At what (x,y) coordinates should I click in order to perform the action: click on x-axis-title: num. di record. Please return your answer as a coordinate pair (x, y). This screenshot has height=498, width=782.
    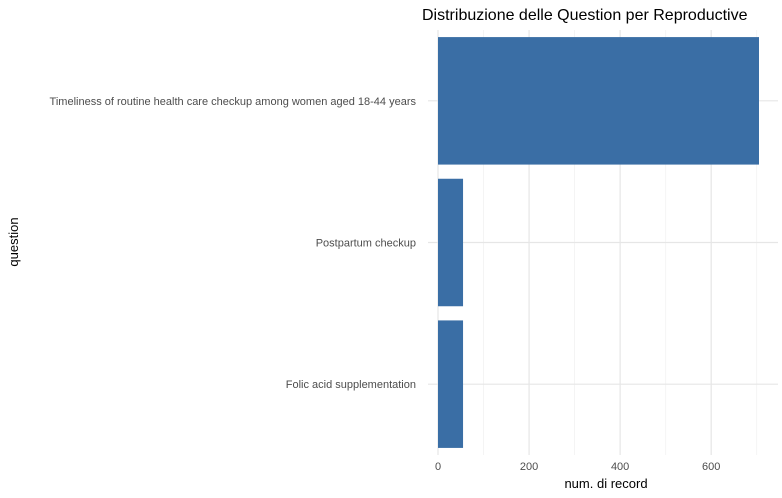
    Looking at the image, I should click on (605, 483).